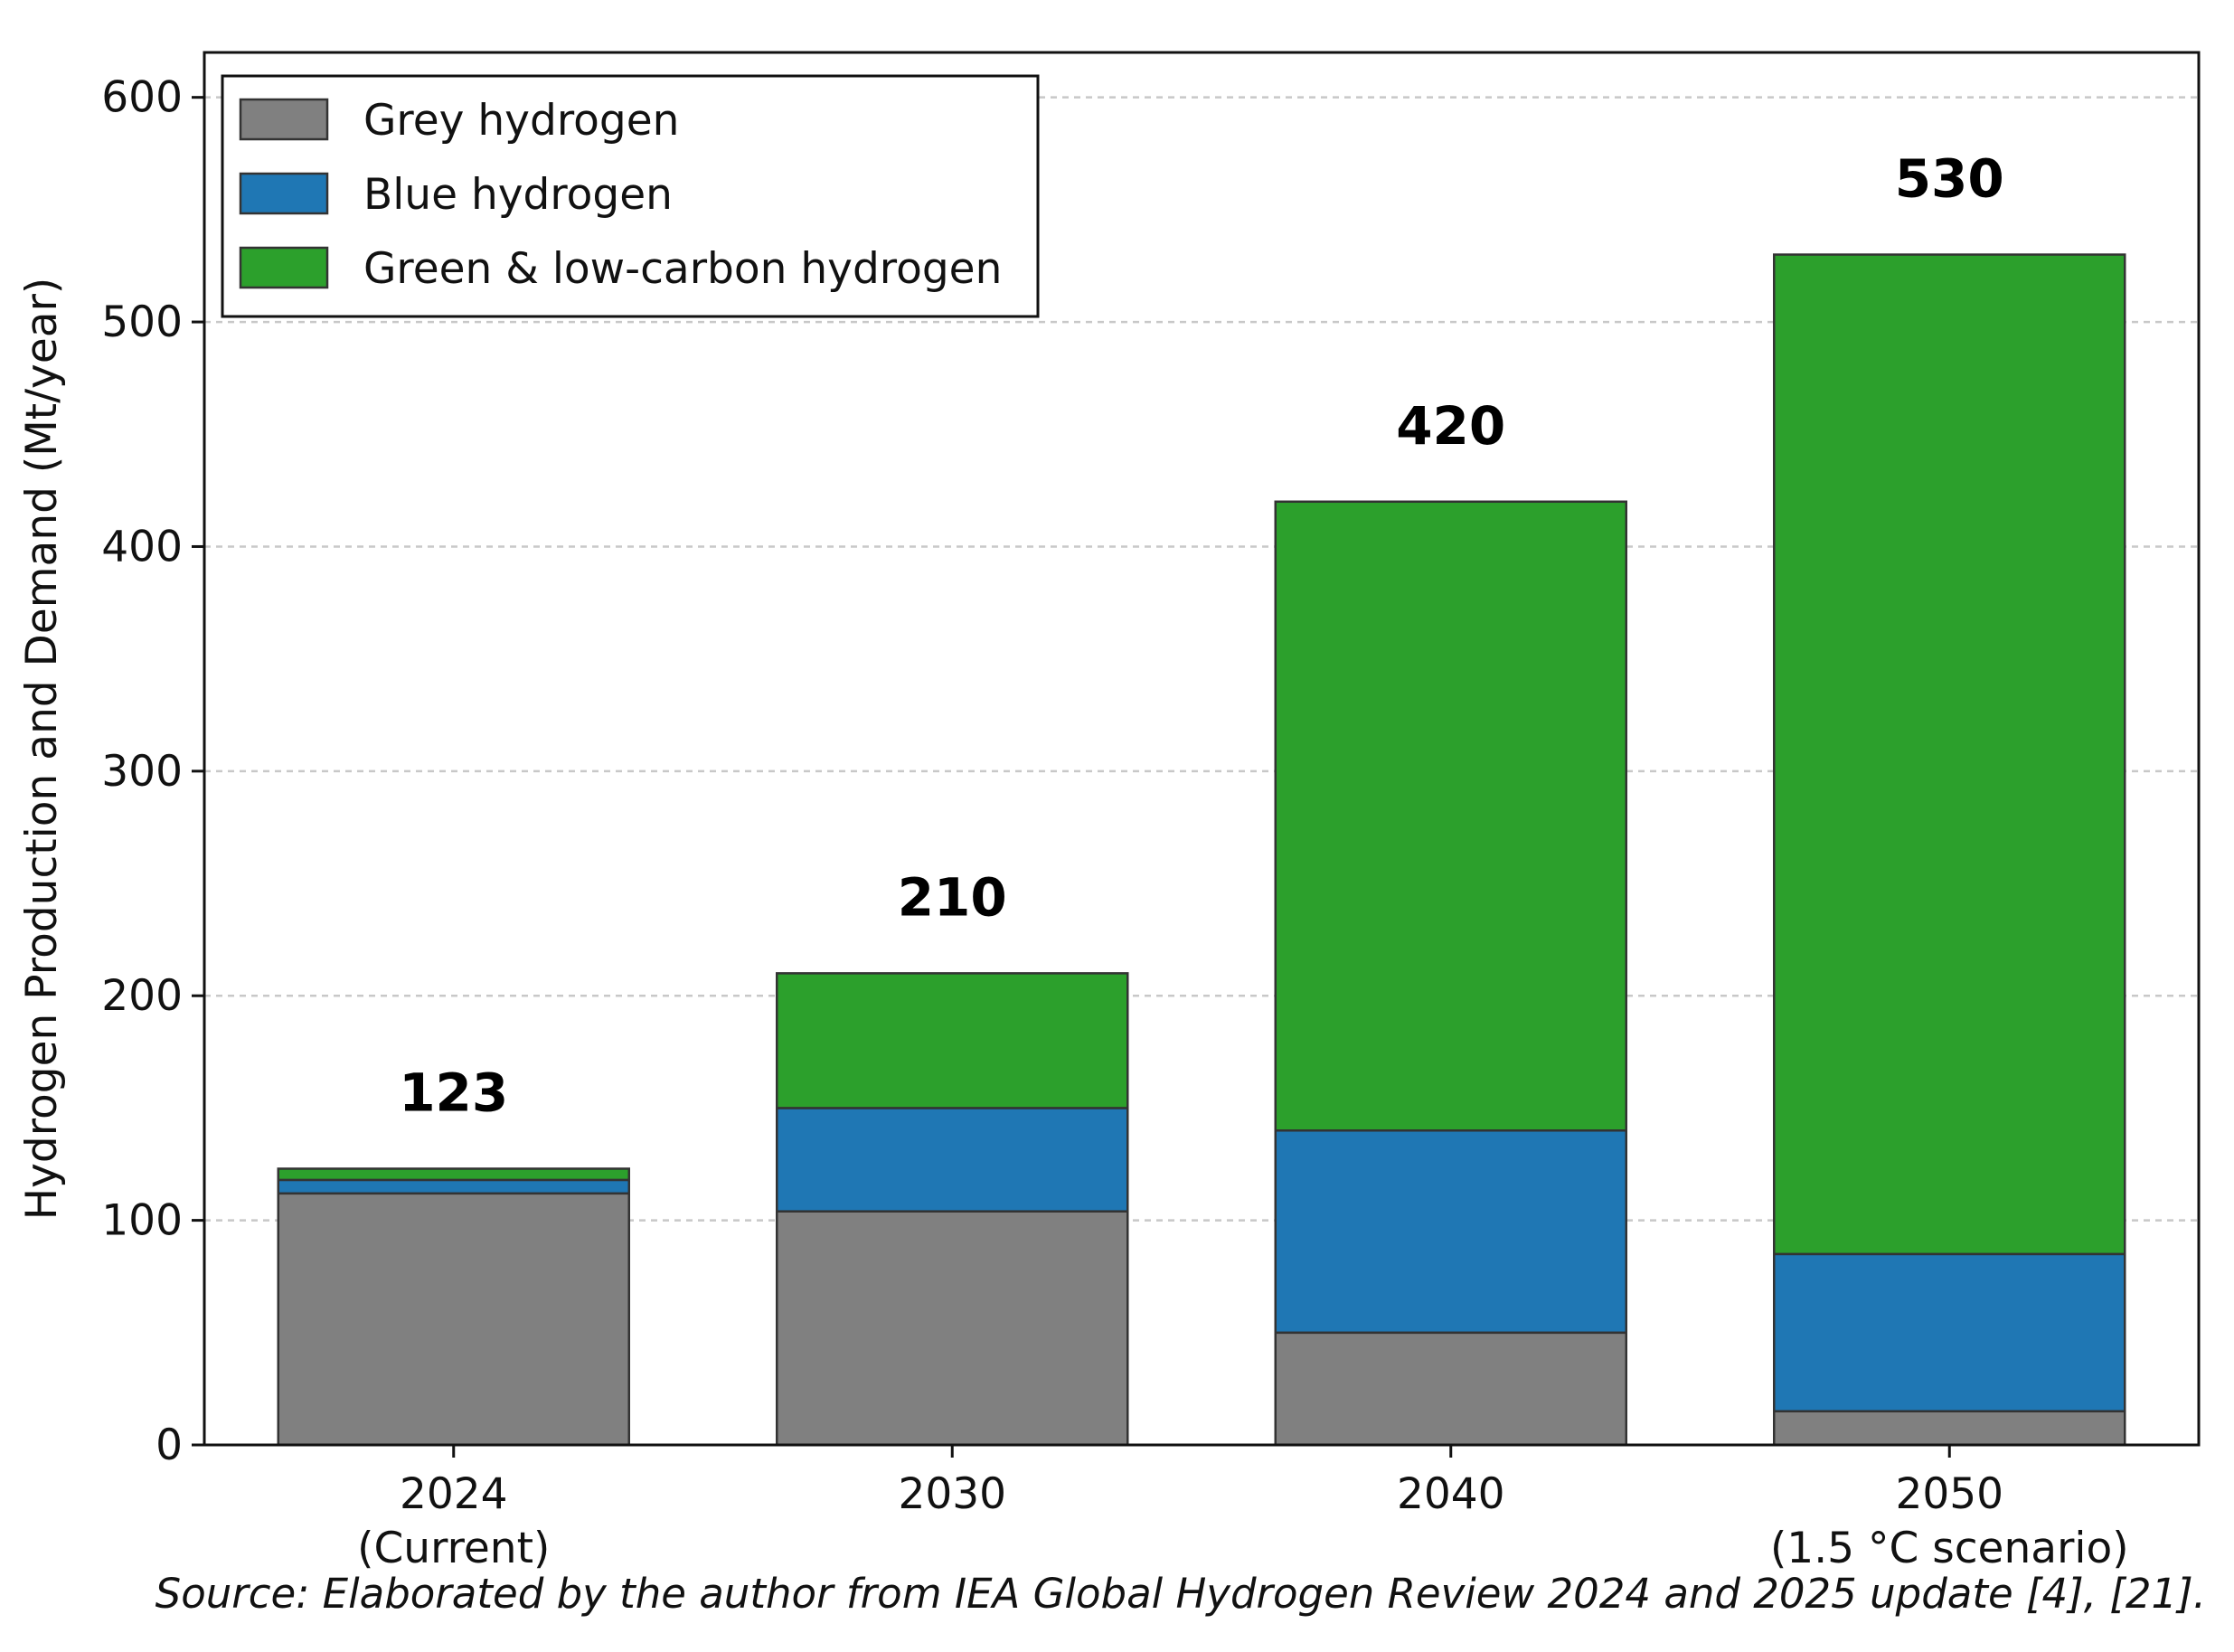 Image resolution: width=2234 pixels, height=1652 pixels. I want to click on x-tick-label: 2040, so click(1451, 1494).